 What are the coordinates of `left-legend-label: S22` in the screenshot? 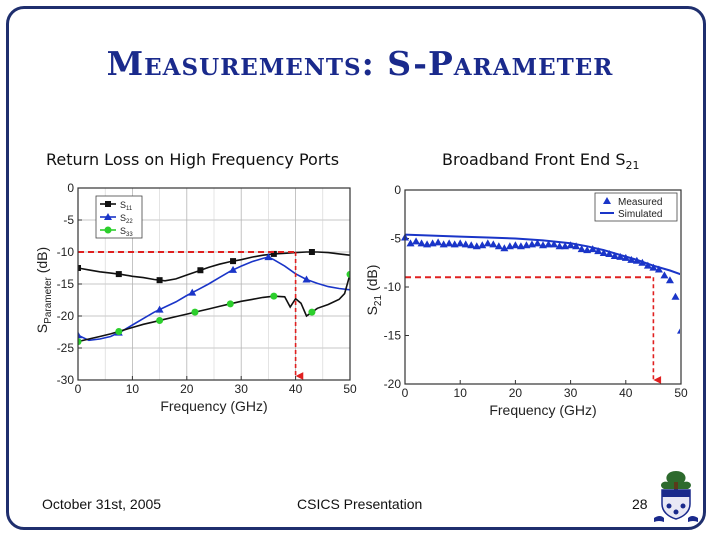 It's located at (126, 219).